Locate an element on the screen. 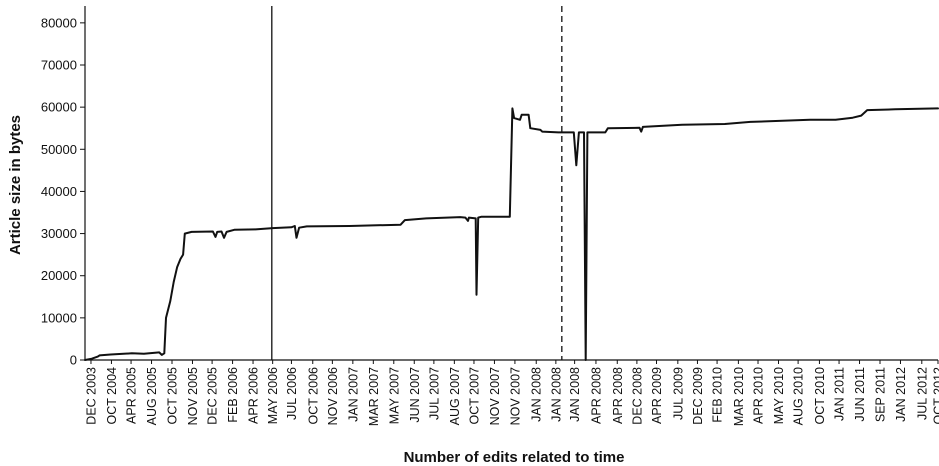 This screenshot has height=466, width=939. y-tick-label: 30000 is located at coordinates (59, 233).